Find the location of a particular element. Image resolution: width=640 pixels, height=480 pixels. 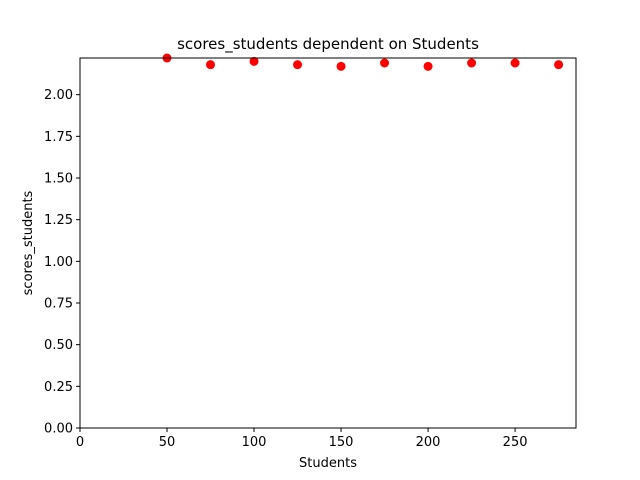

x-tick-label: 150 is located at coordinates (341, 442).